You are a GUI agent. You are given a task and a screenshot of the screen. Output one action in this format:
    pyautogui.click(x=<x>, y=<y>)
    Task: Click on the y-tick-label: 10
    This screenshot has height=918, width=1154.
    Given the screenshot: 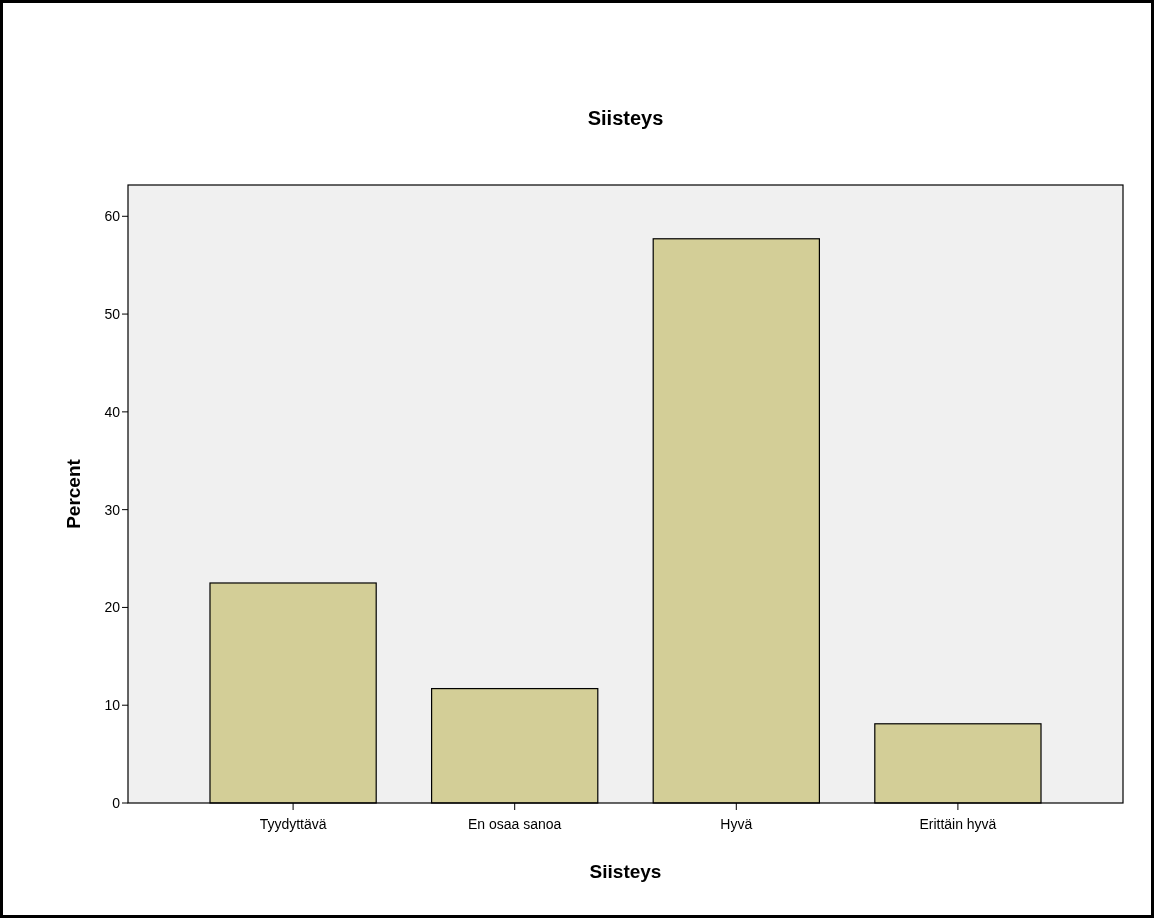 What is the action you would take?
    pyautogui.click(x=112, y=705)
    